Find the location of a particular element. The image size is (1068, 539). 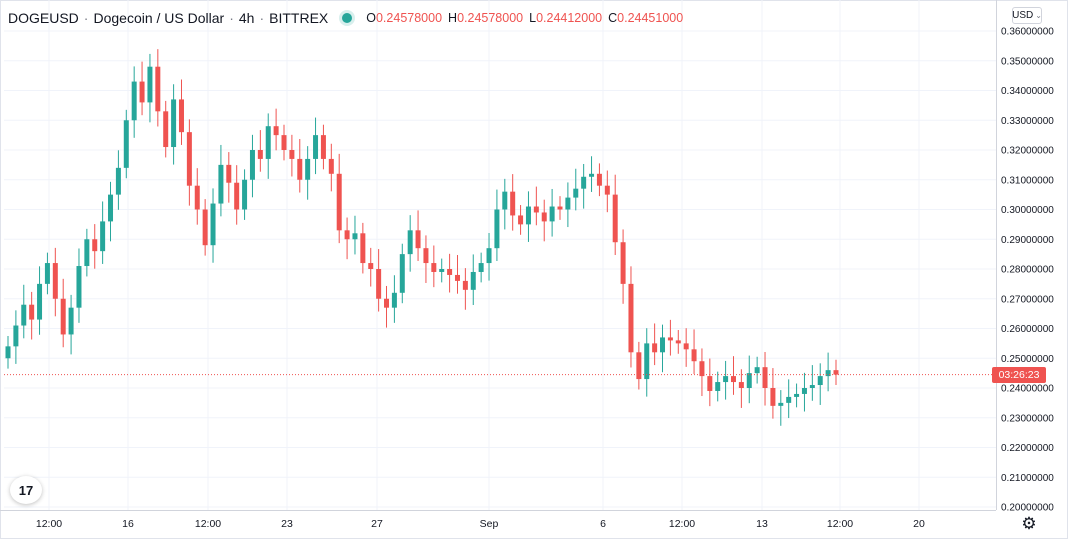

time-axis is located at coordinates (498, 524).